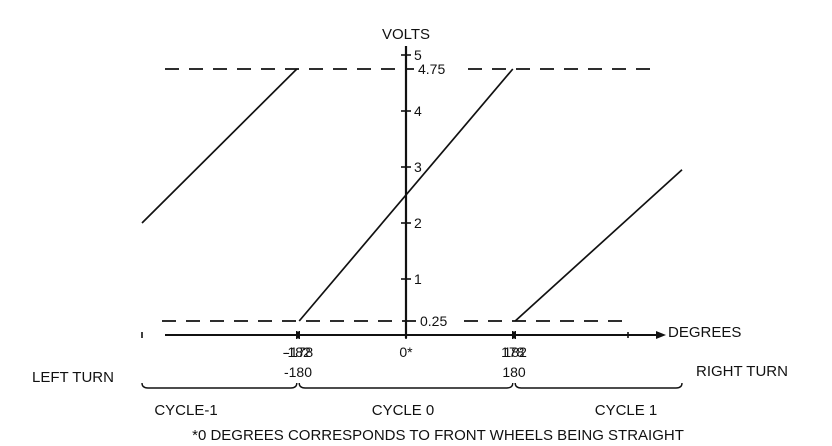 The width and height of the screenshot is (832, 446). Describe the element at coordinates (742, 371) in the screenshot. I see `right-turn-label: RIGHT TURN` at that location.